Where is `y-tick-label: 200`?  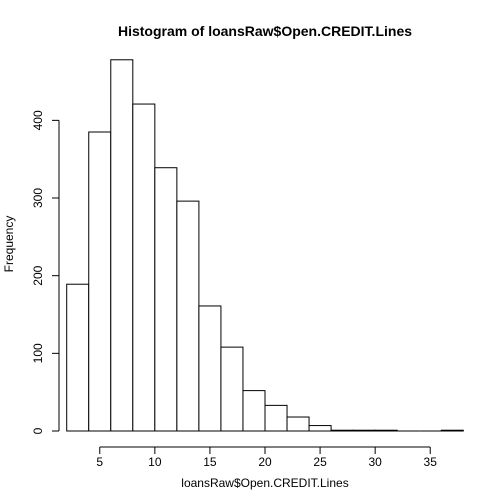 y-tick-label: 200 is located at coordinates (38, 275).